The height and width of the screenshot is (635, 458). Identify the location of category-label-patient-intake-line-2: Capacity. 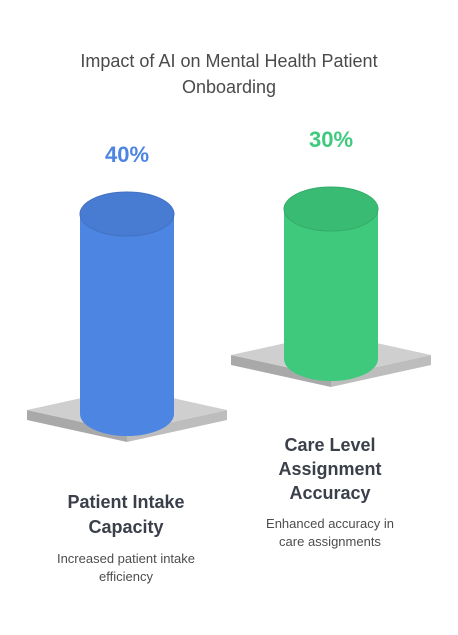
(126, 527).